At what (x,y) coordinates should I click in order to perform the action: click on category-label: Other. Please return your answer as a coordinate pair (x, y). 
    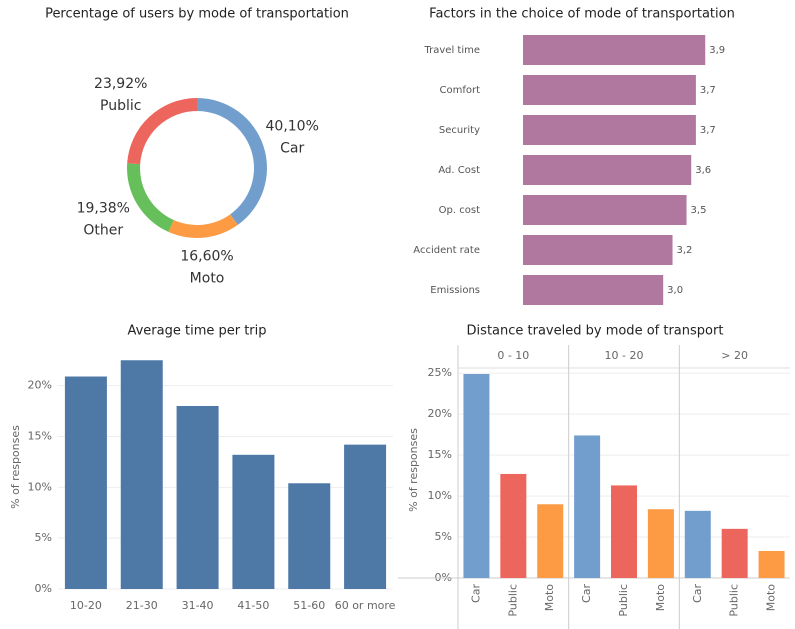
    Looking at the image, I should click on (103, 230).